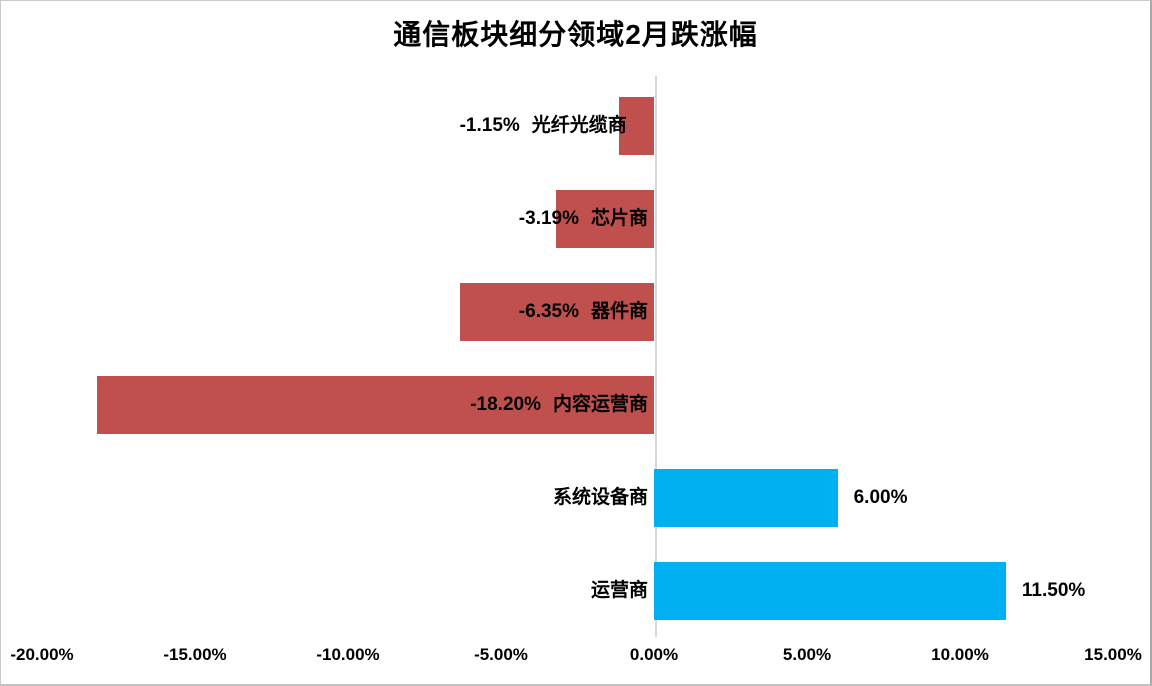 This screenshot has width=1152, height=686. I want to click on x-tick-label: -15.00%, so click(195, 654).